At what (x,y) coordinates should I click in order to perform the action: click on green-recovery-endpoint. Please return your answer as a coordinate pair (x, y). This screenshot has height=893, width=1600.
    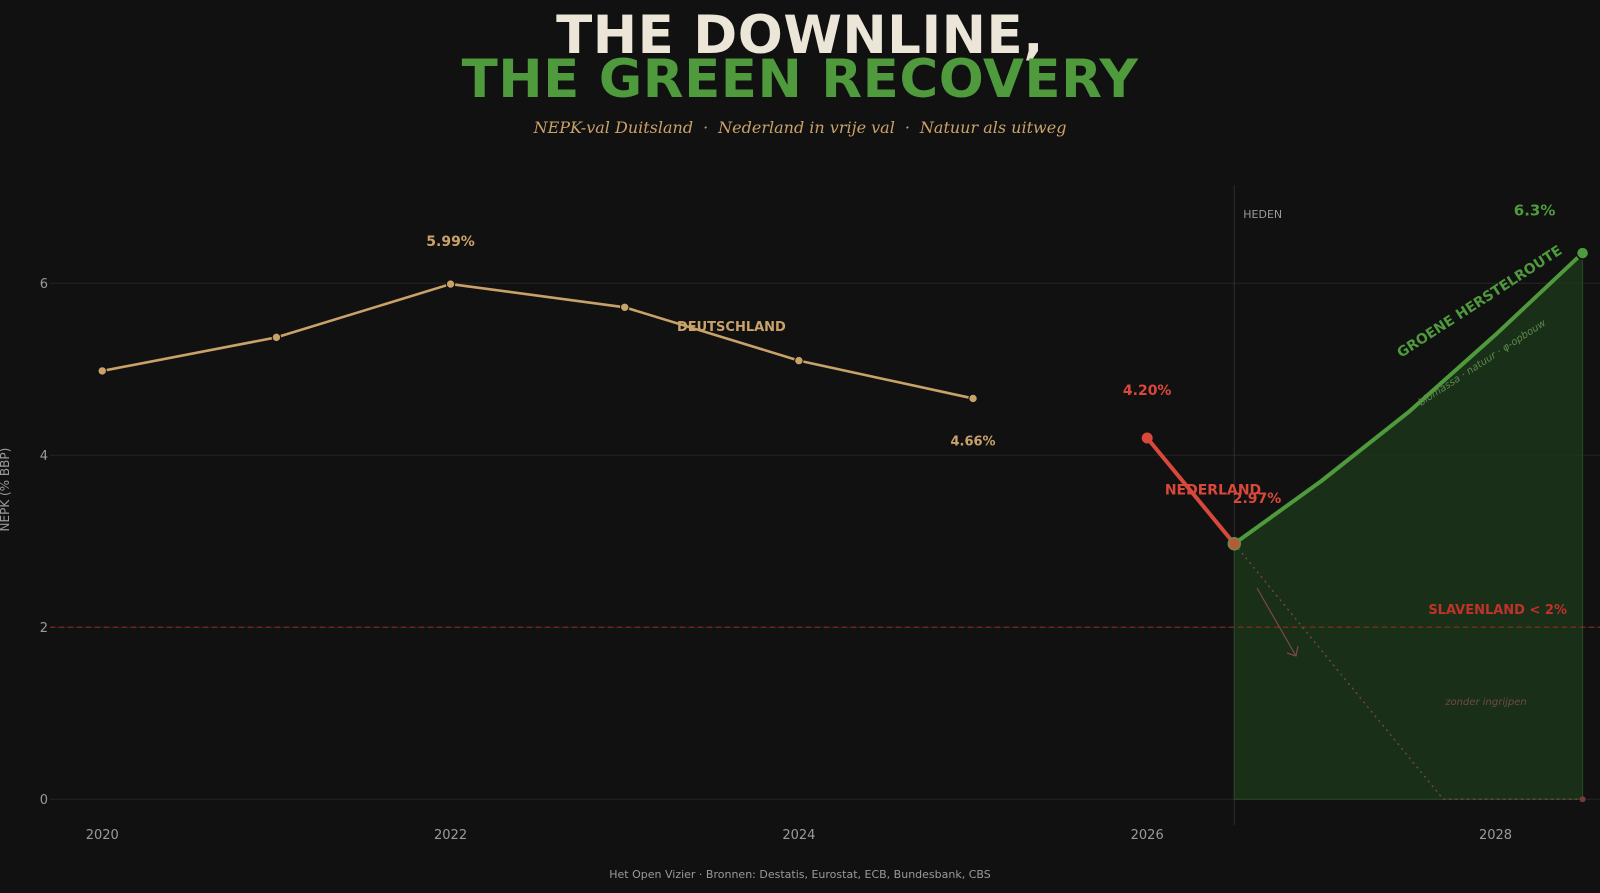
    Looking at the image, I should click on (1582, 253).